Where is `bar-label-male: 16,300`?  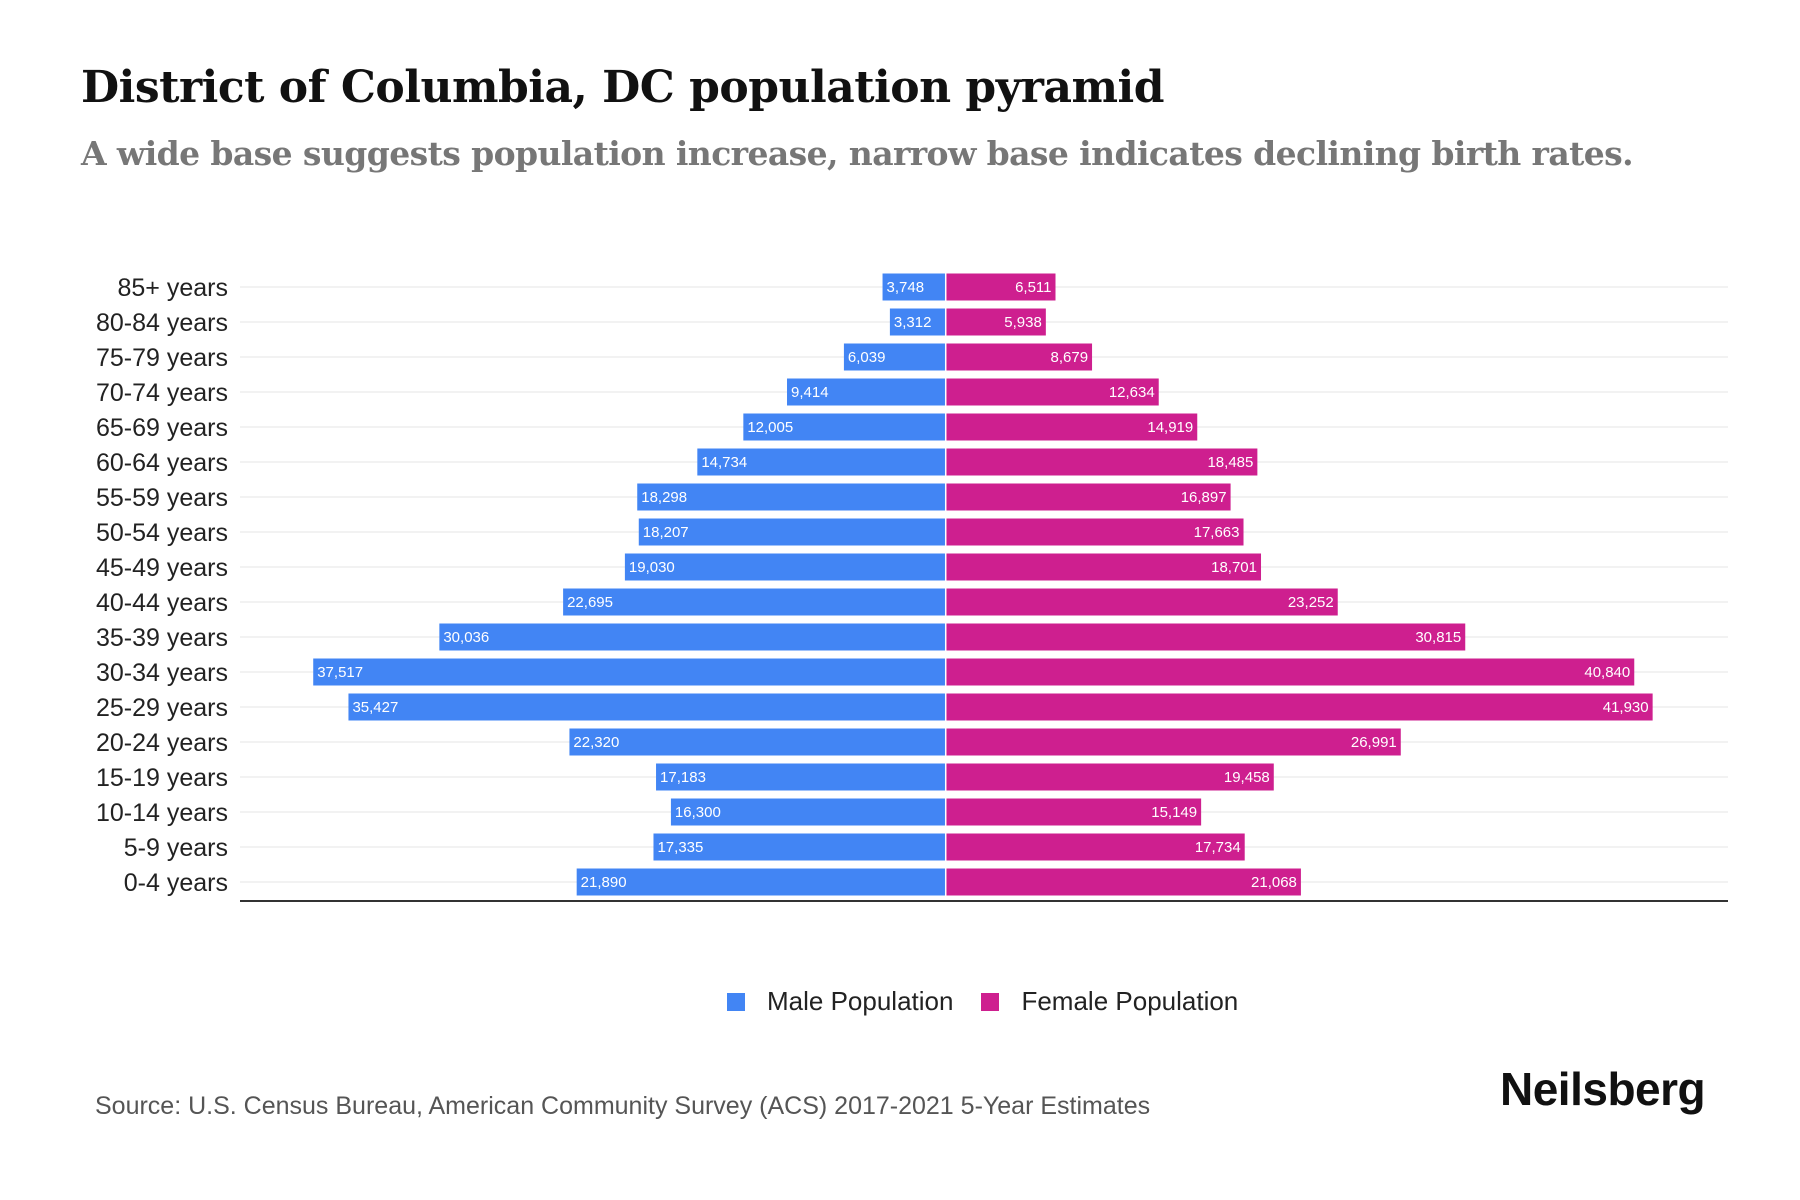 bar-label-male: 16,300 is located at coordinates (698, 812).